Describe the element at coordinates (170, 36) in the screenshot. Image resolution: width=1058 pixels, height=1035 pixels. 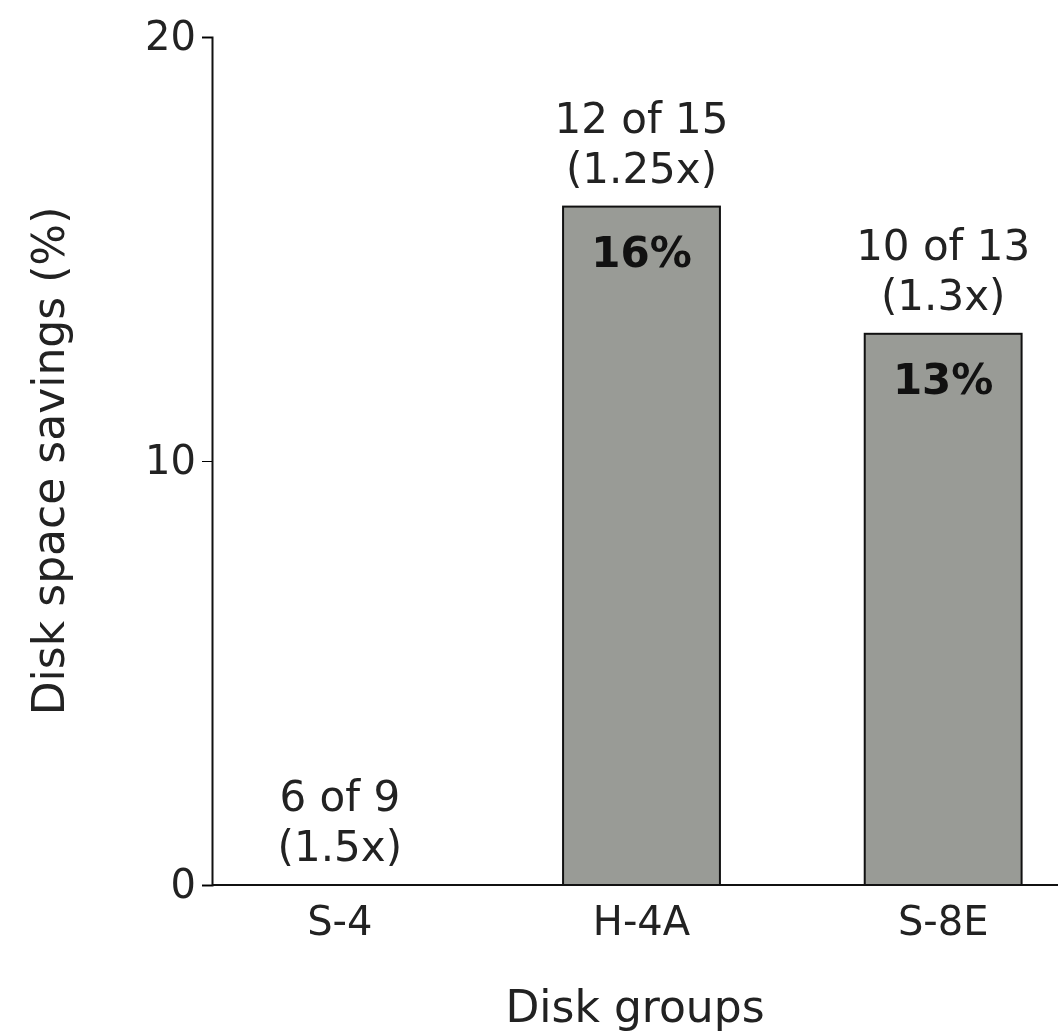
I see `y-tick-label: 20` at that location.